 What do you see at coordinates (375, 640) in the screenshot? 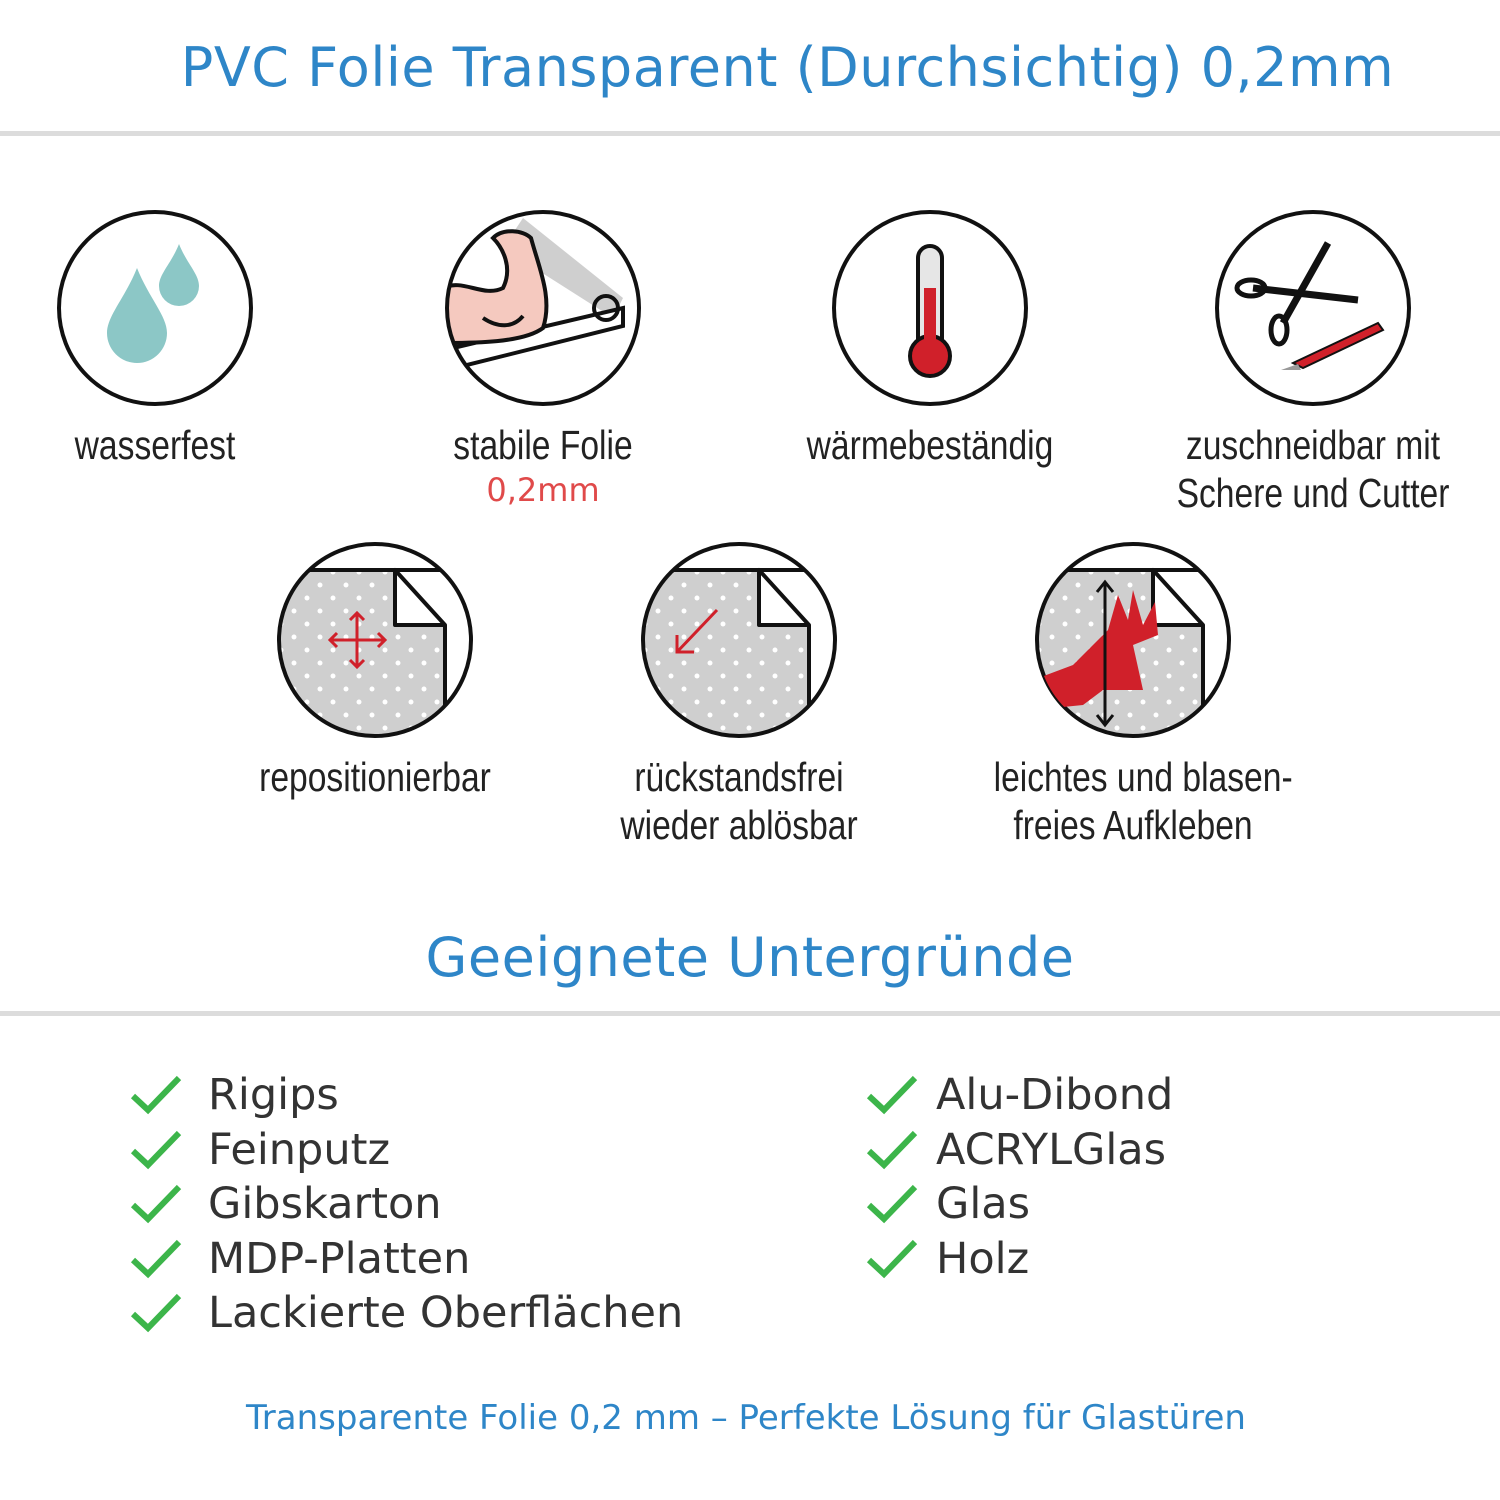
I see `reposition-arrows-icon` at bounding box center [375, 640].